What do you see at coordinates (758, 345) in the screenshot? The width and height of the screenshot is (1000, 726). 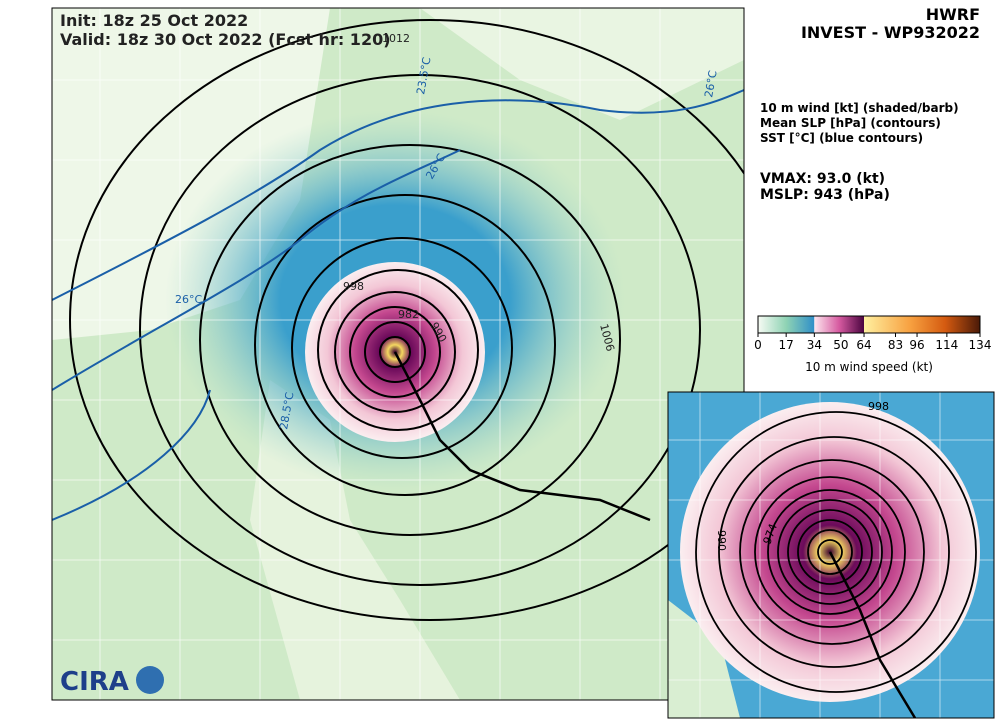 I see `colorbar-tick-label: 0` at bounding box center [758, 345].